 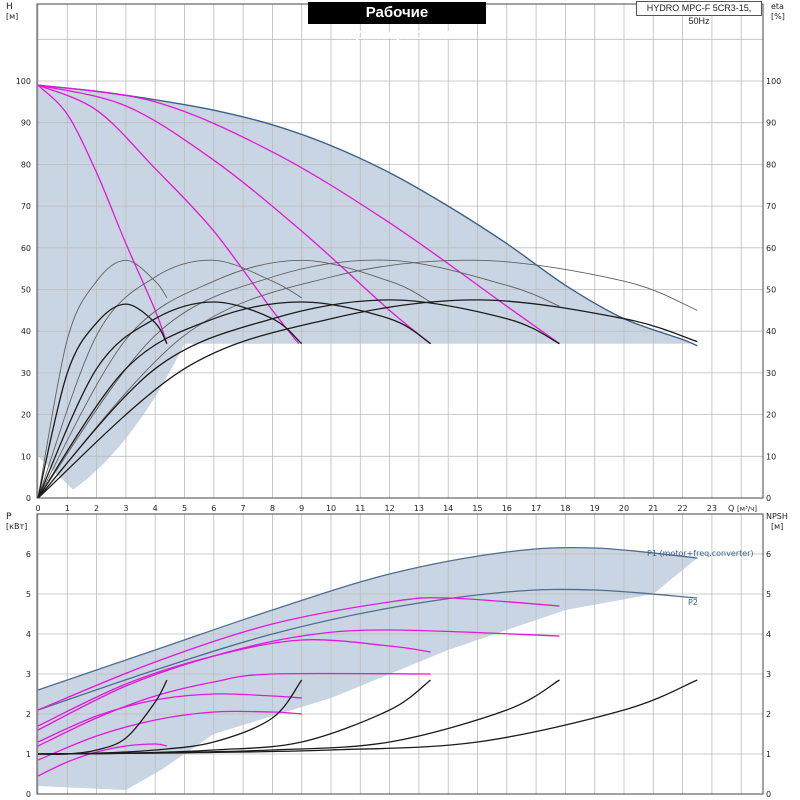 What do you see at coordinates (777, 516) in the screenshot?
I see `bottom-right-axis-label: NPSH` at bounding box center [777, 516].